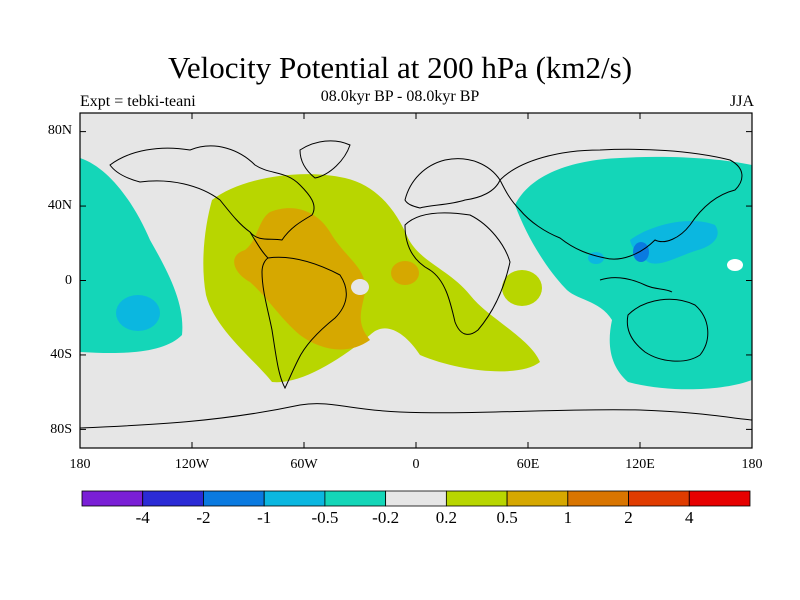  What do you see at coordinates (68, 280) in the screenshot?
I see `lat-label-0: 0` at bounding box center [68, 280].